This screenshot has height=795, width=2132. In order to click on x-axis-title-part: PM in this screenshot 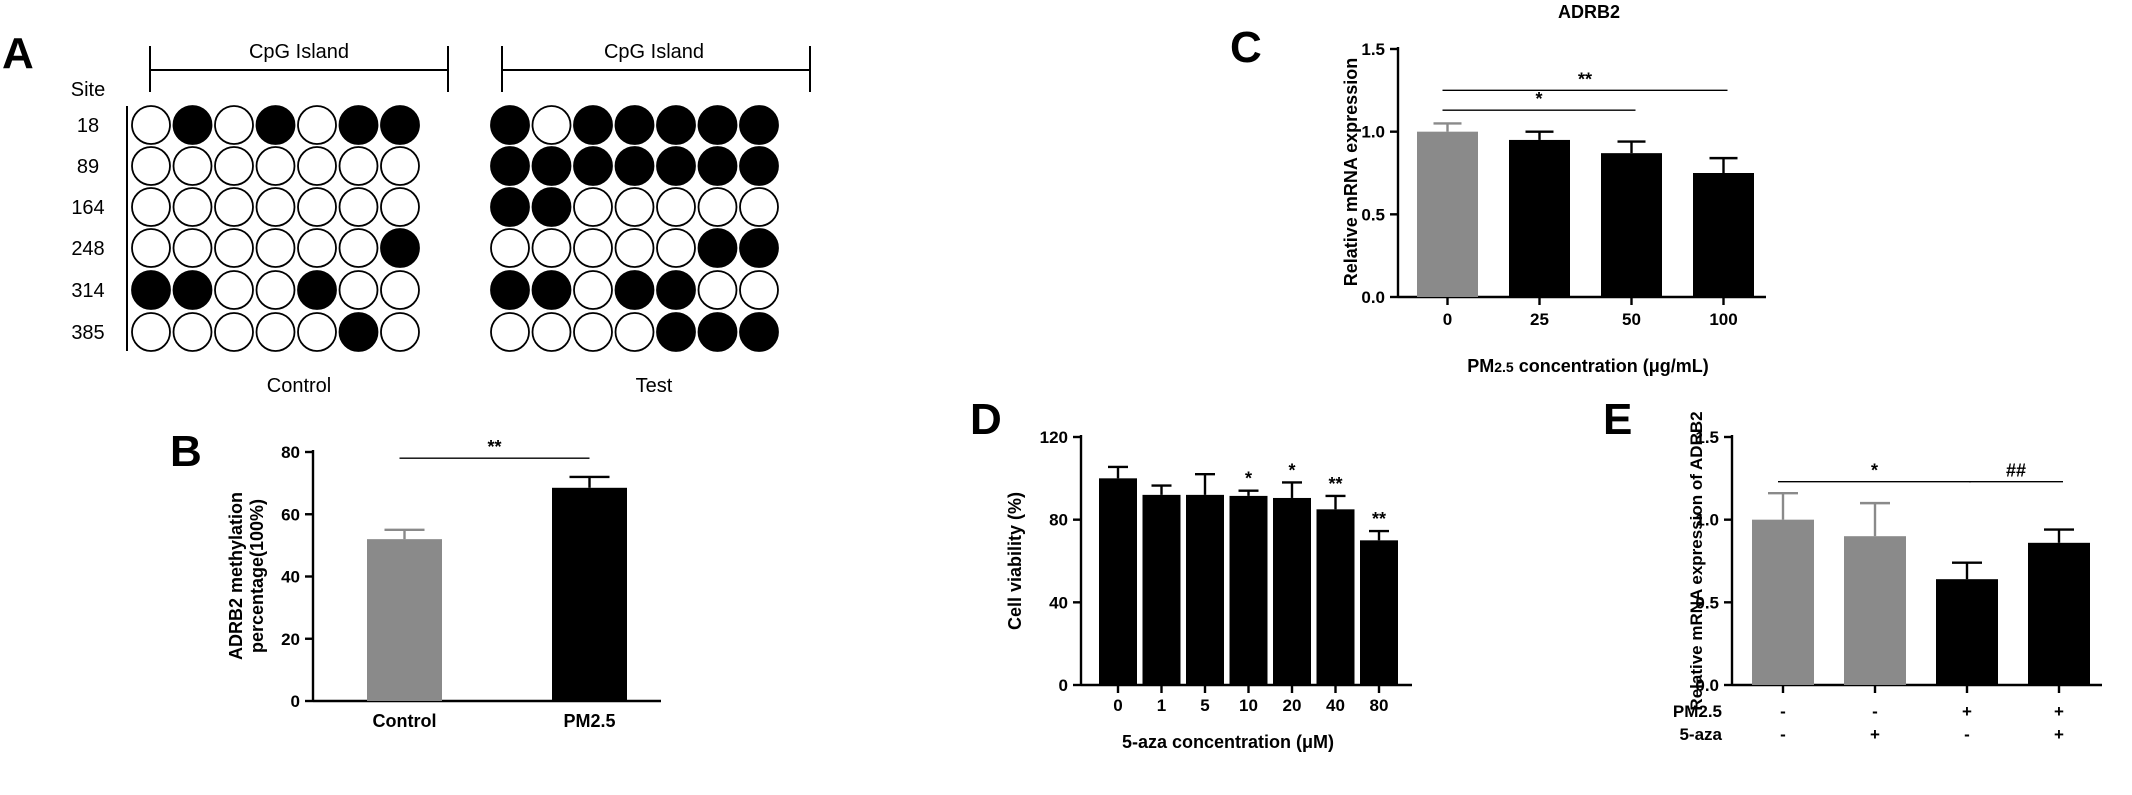, I will do `click(1480, 366)`.